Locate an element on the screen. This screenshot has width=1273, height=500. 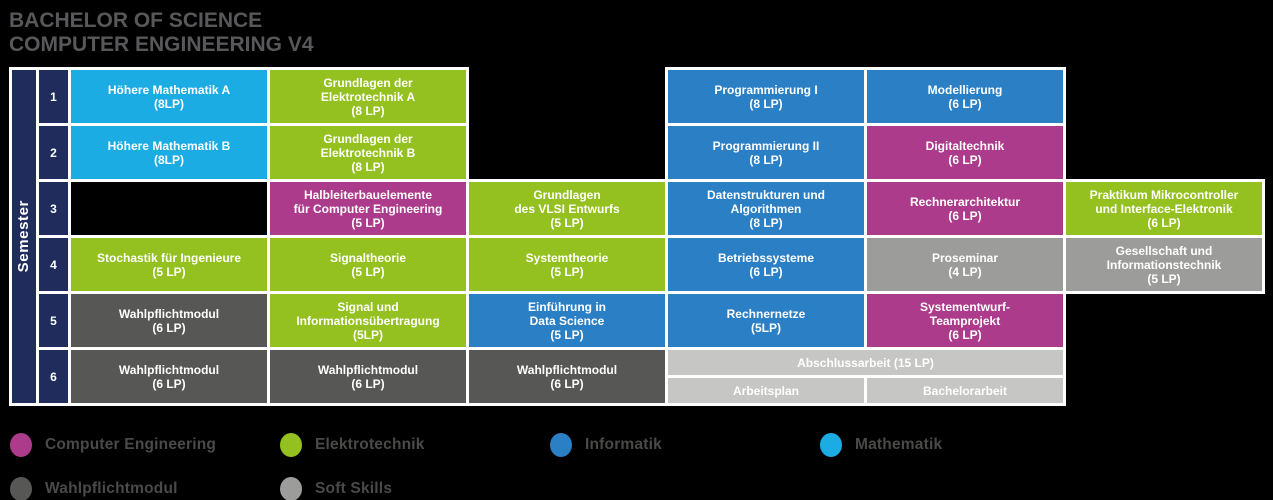
legend-row: Wahlpflichtmodul Soft Skills is located at coordinates (641, 488).